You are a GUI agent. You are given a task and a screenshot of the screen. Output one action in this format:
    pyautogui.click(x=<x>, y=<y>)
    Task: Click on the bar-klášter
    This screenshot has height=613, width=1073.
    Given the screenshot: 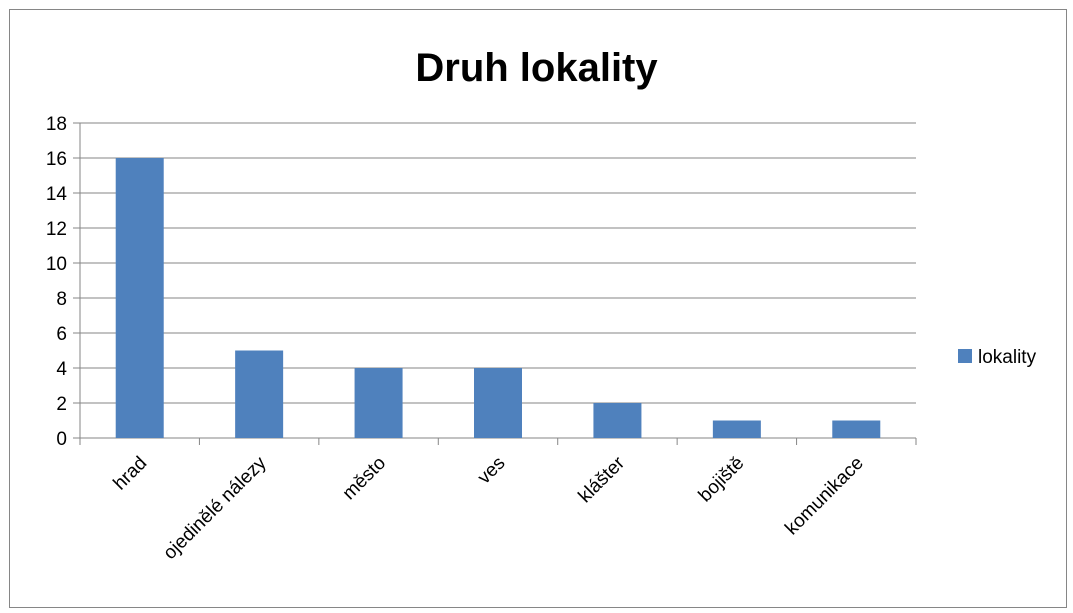 What is the action you would take?
    pyautogui.click(x=617, y=420)
    